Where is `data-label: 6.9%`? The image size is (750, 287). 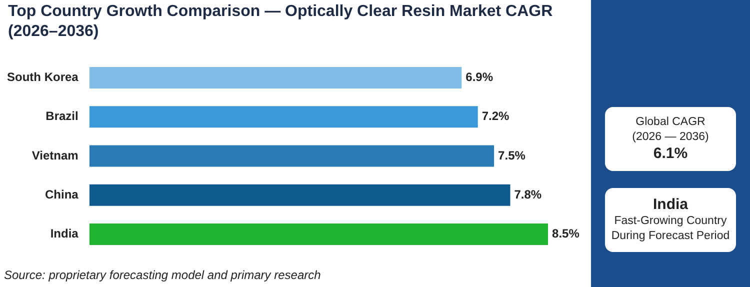 data-label: 6.9% is located at coordinates (480, 77).